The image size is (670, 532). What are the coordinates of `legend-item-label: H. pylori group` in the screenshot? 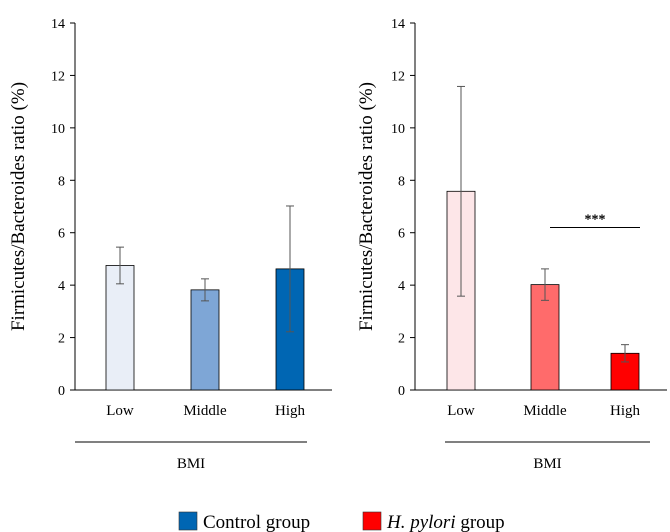 It's located at (445, 522).